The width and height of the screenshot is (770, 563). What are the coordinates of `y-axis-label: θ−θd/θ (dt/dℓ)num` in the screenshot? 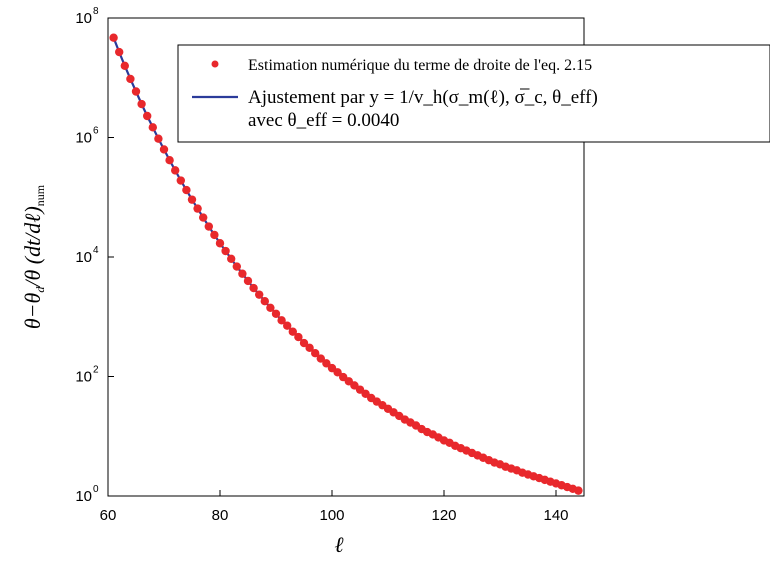 It's located at (33, 256).